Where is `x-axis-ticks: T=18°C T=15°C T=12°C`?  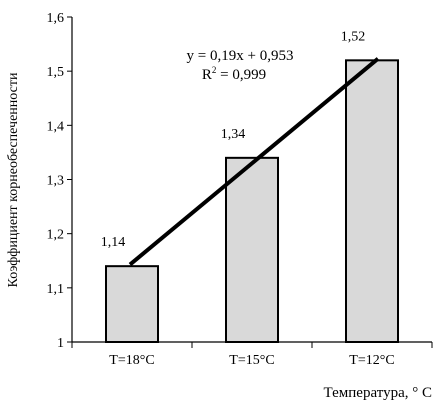 x-axis-ticks: T=18°C T=15°C T=12°C is located at coordinates (252, 355).